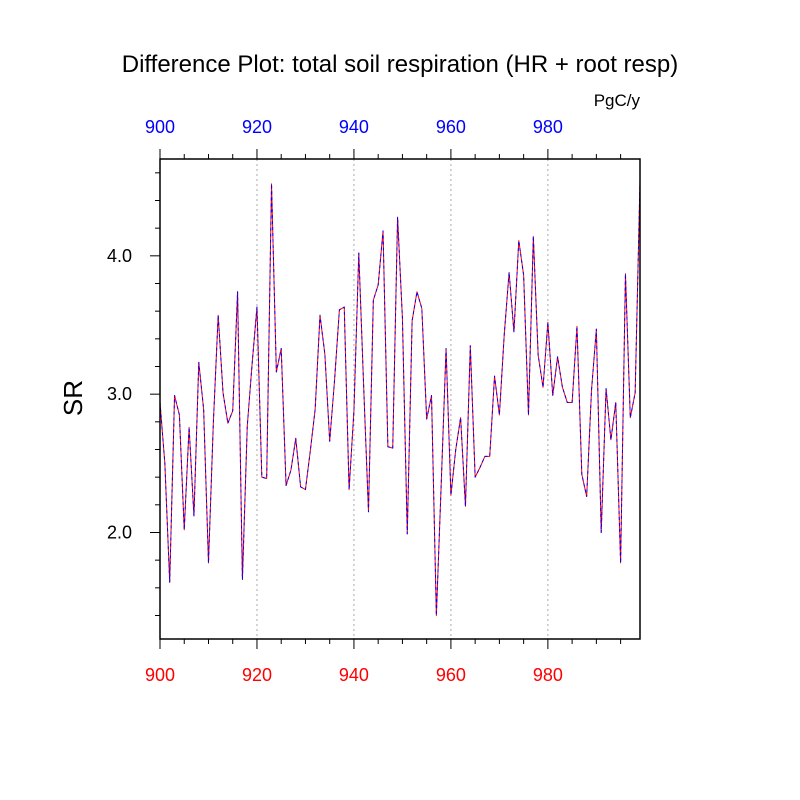  I want to click on y-tick-label: 4.0, so click(119, 256).